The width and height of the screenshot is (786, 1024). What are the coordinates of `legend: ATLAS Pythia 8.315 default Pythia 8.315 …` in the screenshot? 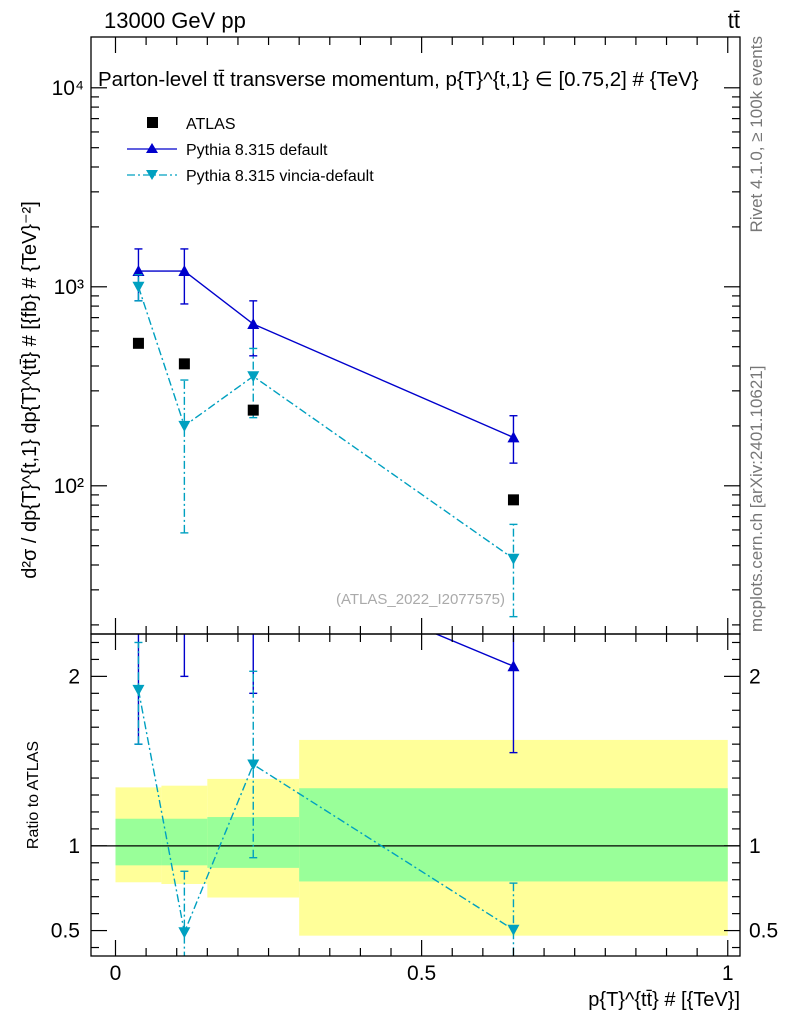 It's located at (250, 150).